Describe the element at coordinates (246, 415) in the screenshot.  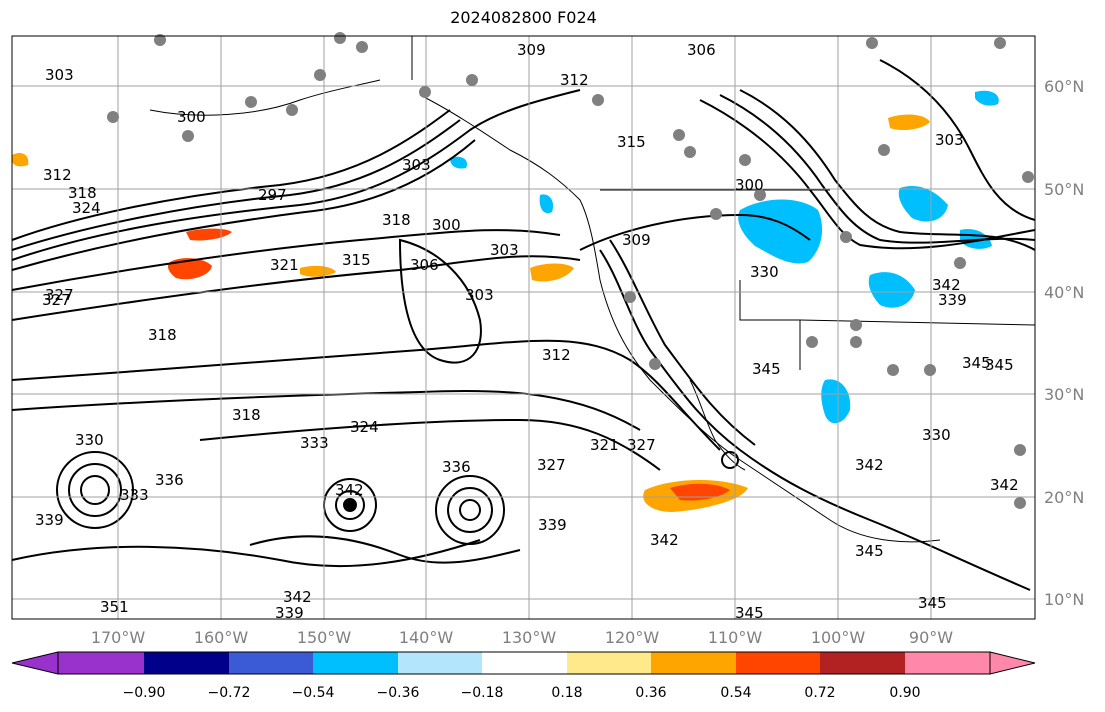
I see `contour-label: 318` at that location.